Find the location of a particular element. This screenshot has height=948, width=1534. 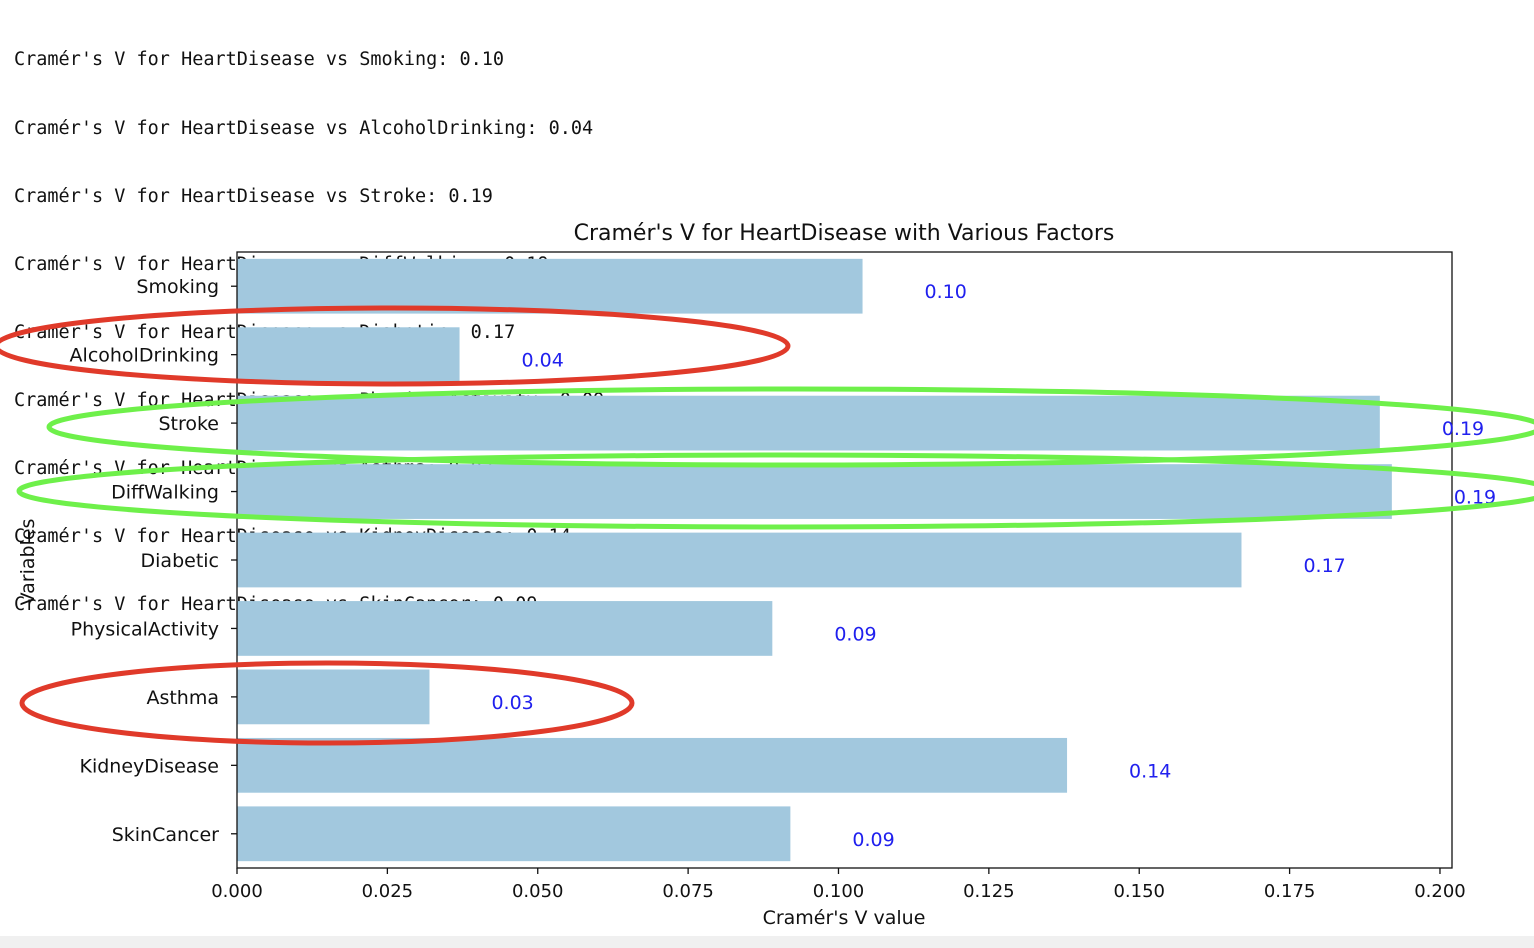

highlight-ellipse-stroke is located at coordinates (790, 427).